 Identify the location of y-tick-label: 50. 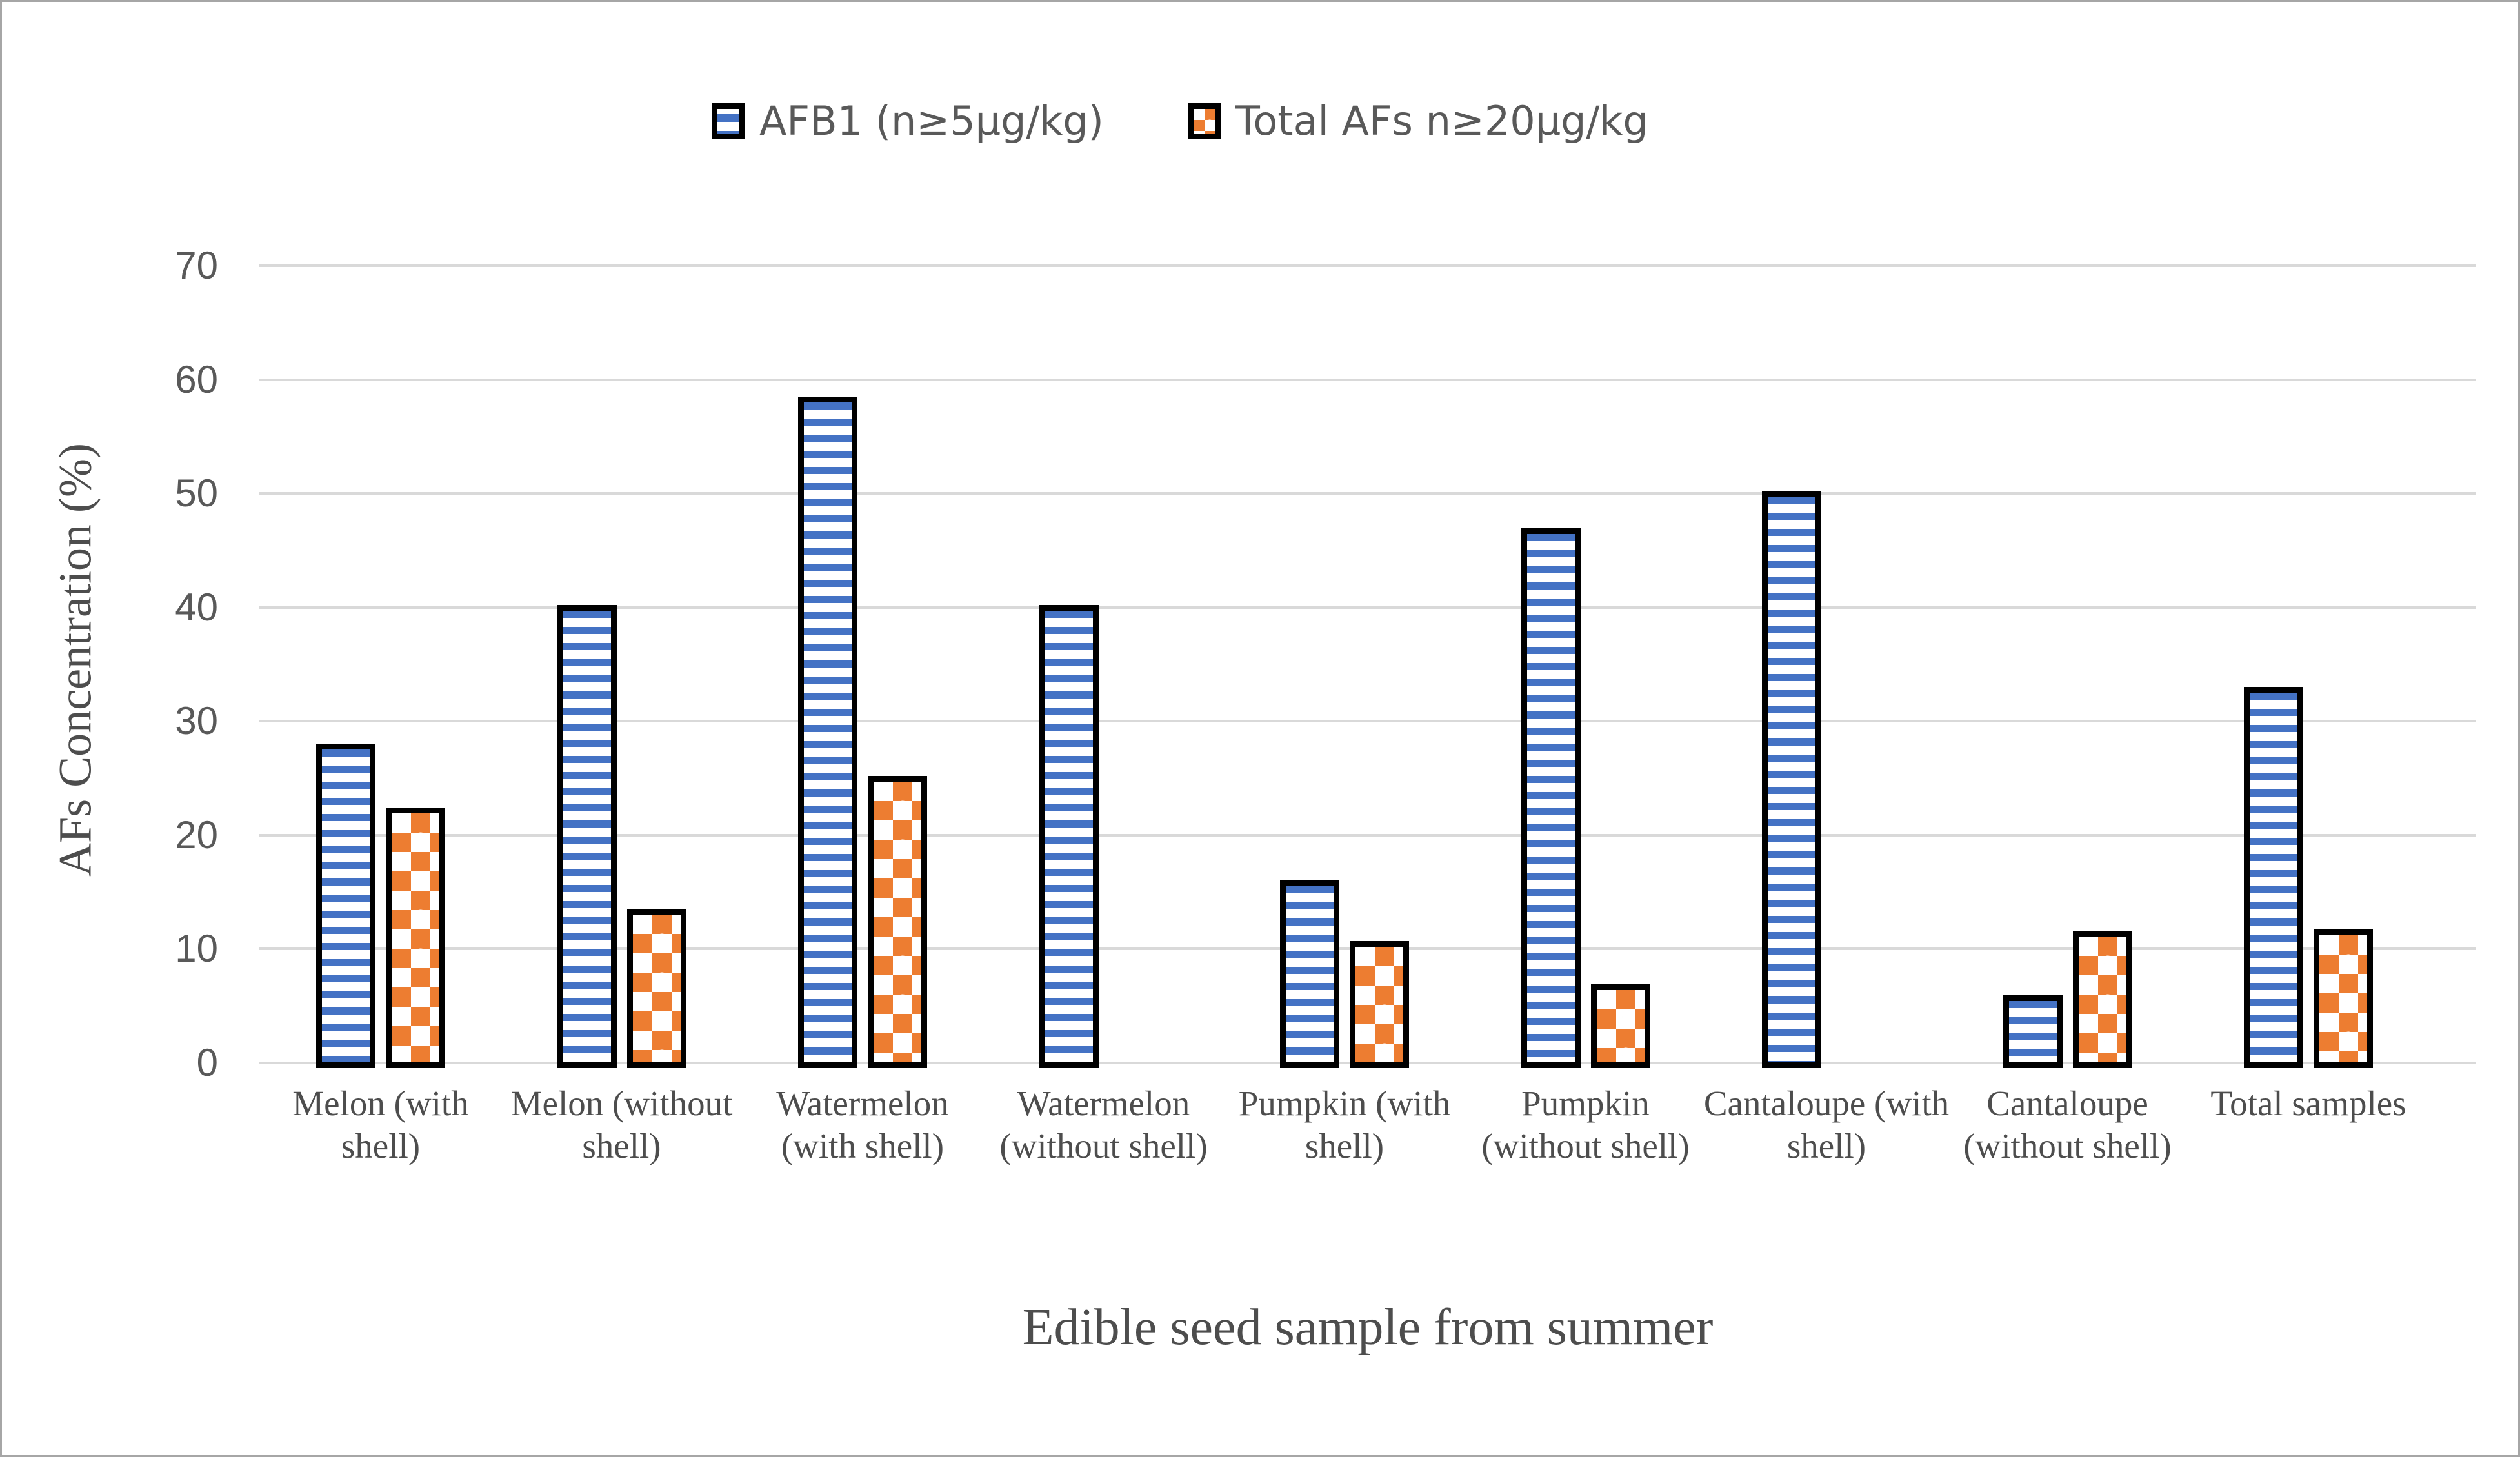
(196, 493).